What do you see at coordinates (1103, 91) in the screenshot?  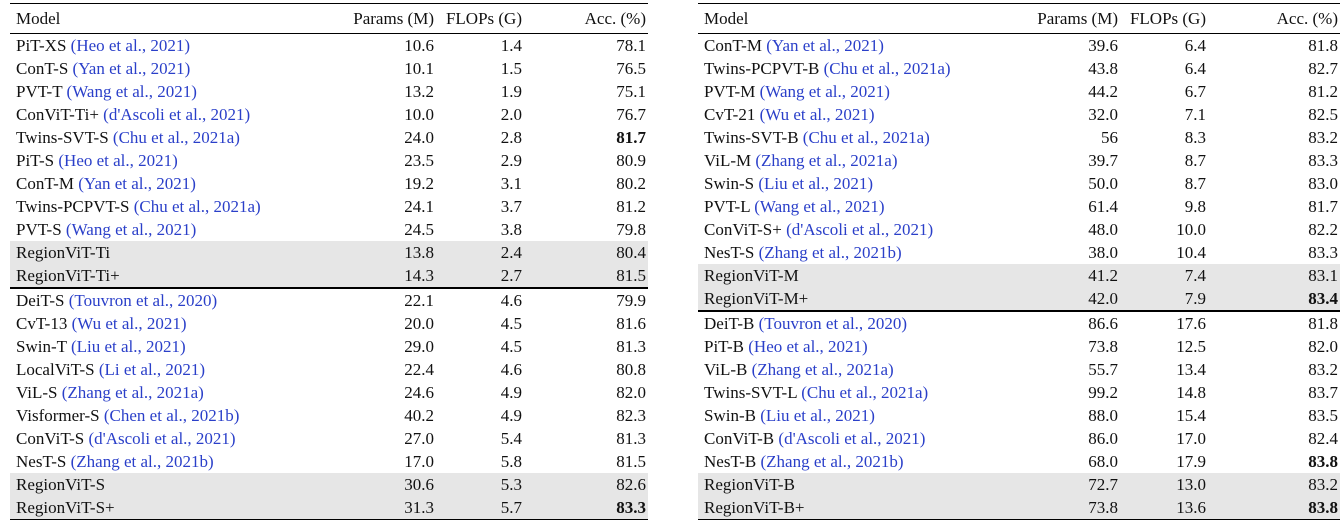 I see `params-cell: 44.2` at bounding box center [1103, 91].